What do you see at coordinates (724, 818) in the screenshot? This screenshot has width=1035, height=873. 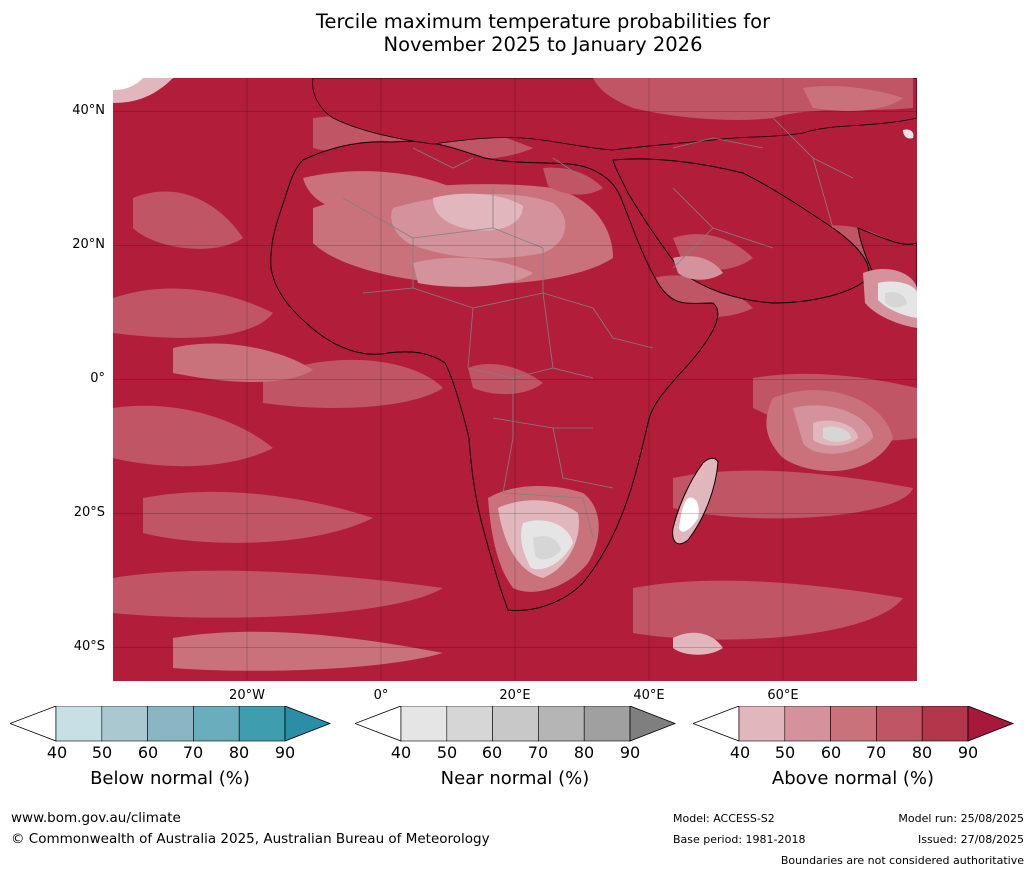 I see `model-name: Model: ACCESS-S2` at bounding box center [724, 818].